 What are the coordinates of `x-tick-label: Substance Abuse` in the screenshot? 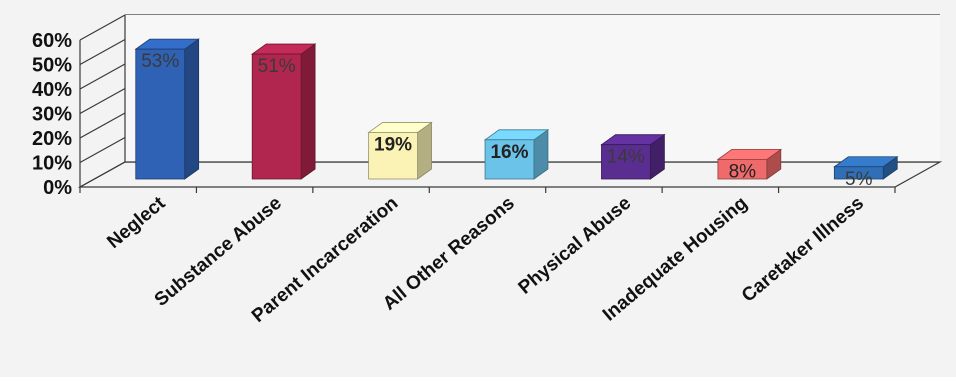 It's located at (218, 252).